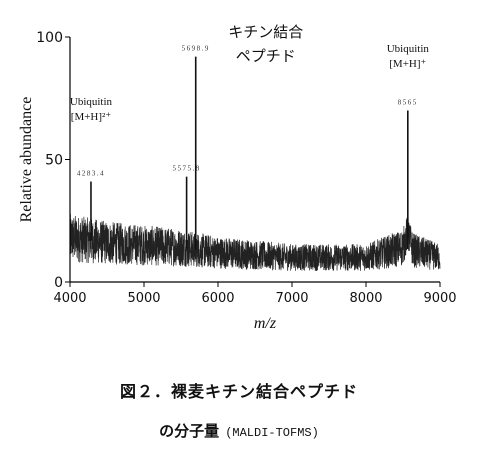  I want to click on y-tick-label: 50, so click(54, 161).